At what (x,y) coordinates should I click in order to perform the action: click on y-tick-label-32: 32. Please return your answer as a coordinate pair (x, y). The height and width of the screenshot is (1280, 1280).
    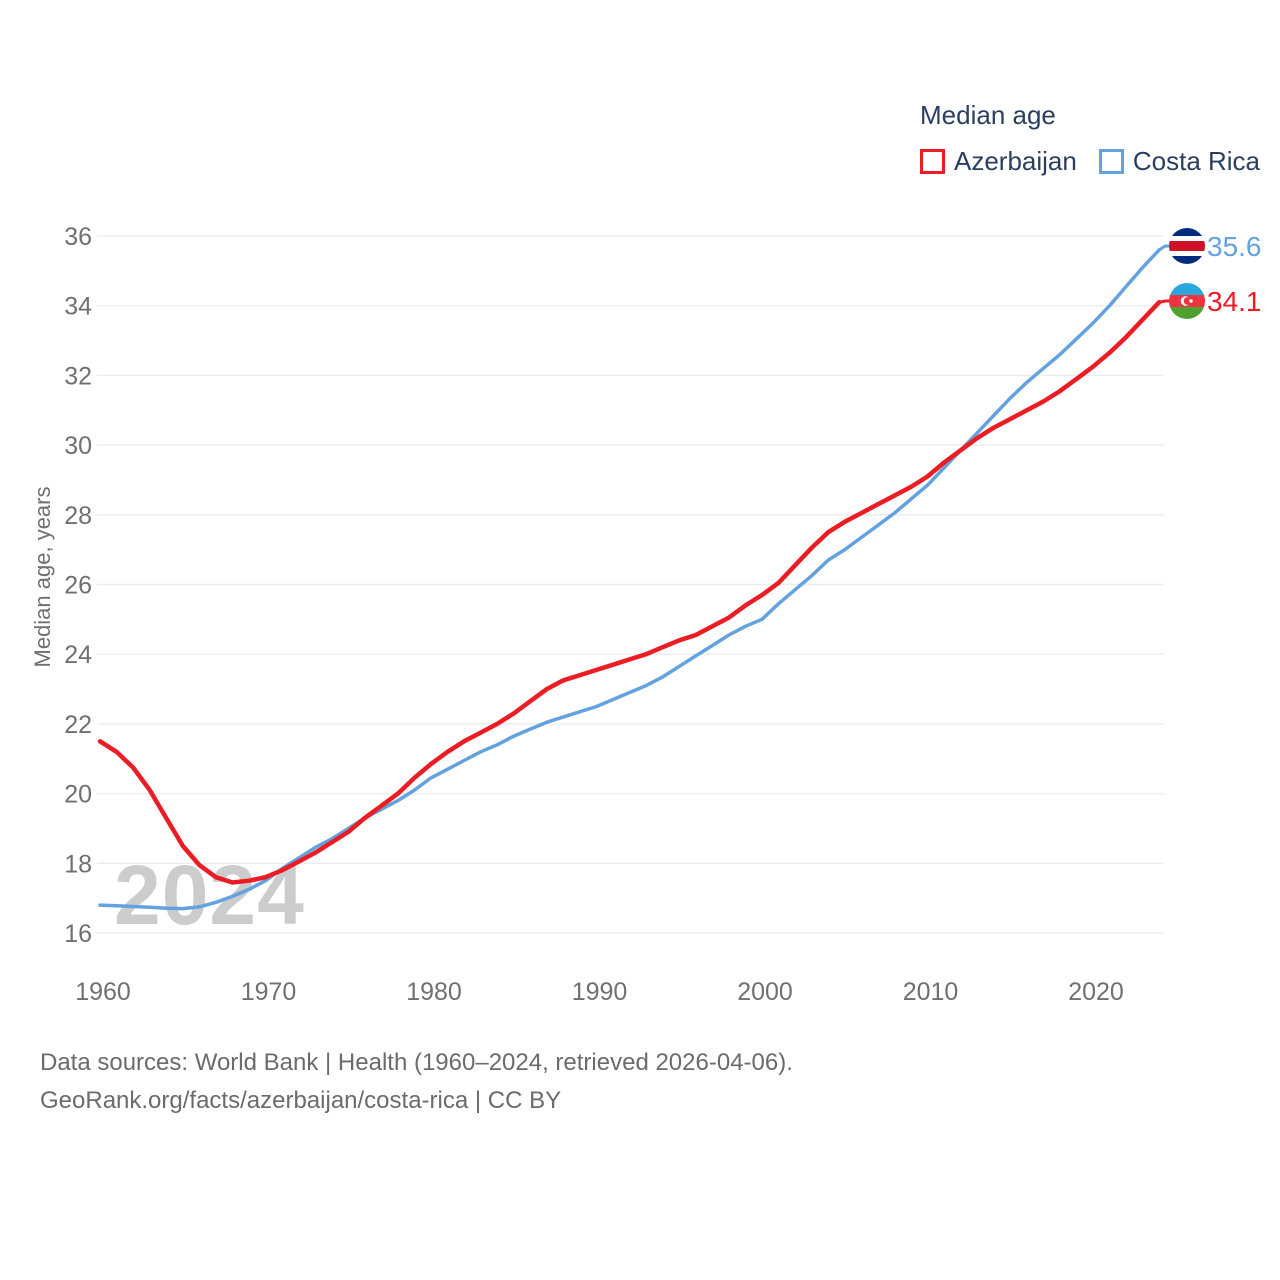
    Looking at the image, I should click on (78, 376).